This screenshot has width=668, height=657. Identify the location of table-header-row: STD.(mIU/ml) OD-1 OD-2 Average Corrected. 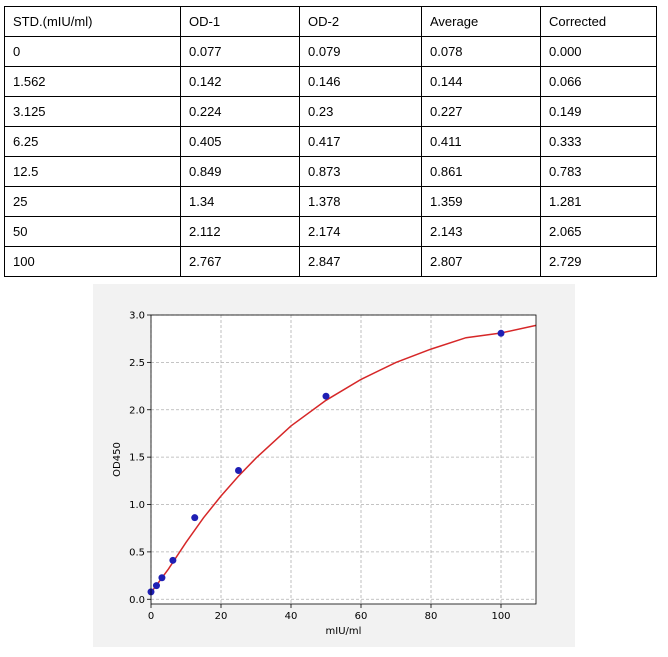
(330, 21).